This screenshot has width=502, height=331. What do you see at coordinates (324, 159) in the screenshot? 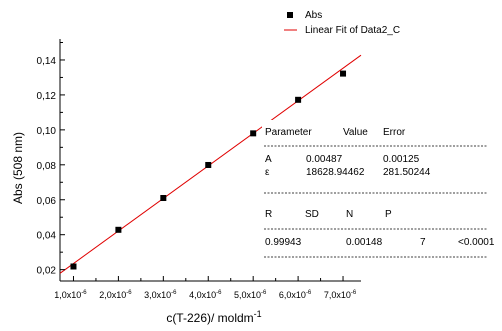
I see `fit-param-a-value: 0.00487` at bounding box center [324, 159].